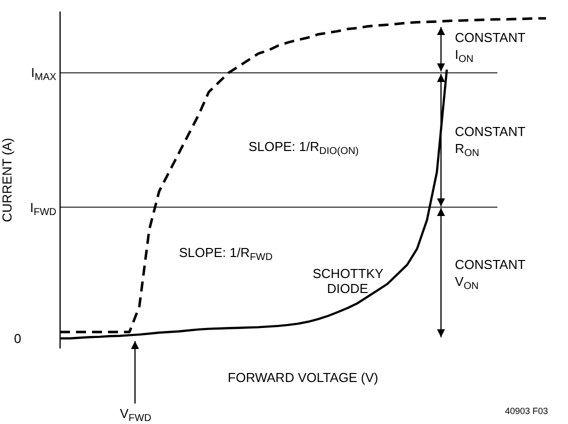  I want to click on text: 0, so click(18, 338).